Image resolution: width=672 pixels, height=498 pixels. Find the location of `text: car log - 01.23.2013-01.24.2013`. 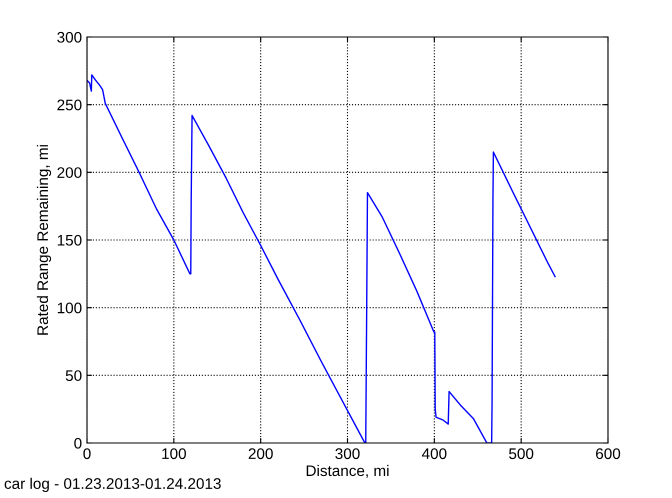

text: car log - 01.23.2013-01.24.2013 is located at coordinates (112, 485).